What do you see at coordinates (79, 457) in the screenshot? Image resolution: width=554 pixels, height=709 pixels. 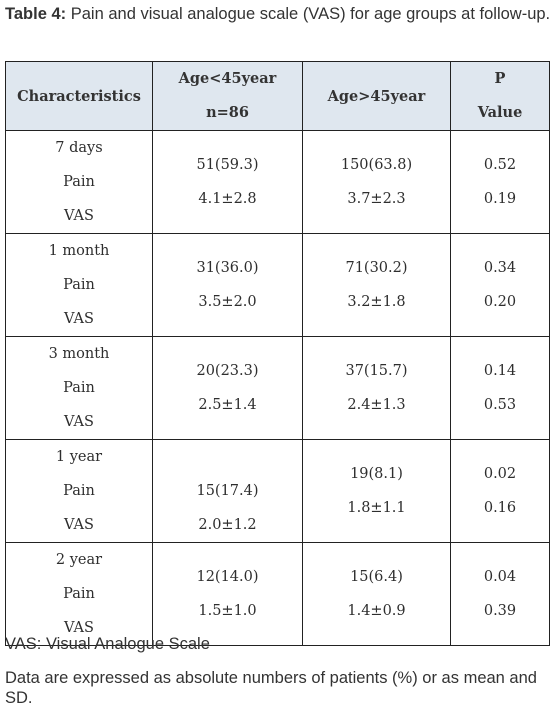 I see `row-period: 1 year` at bounding box center [79, 457].